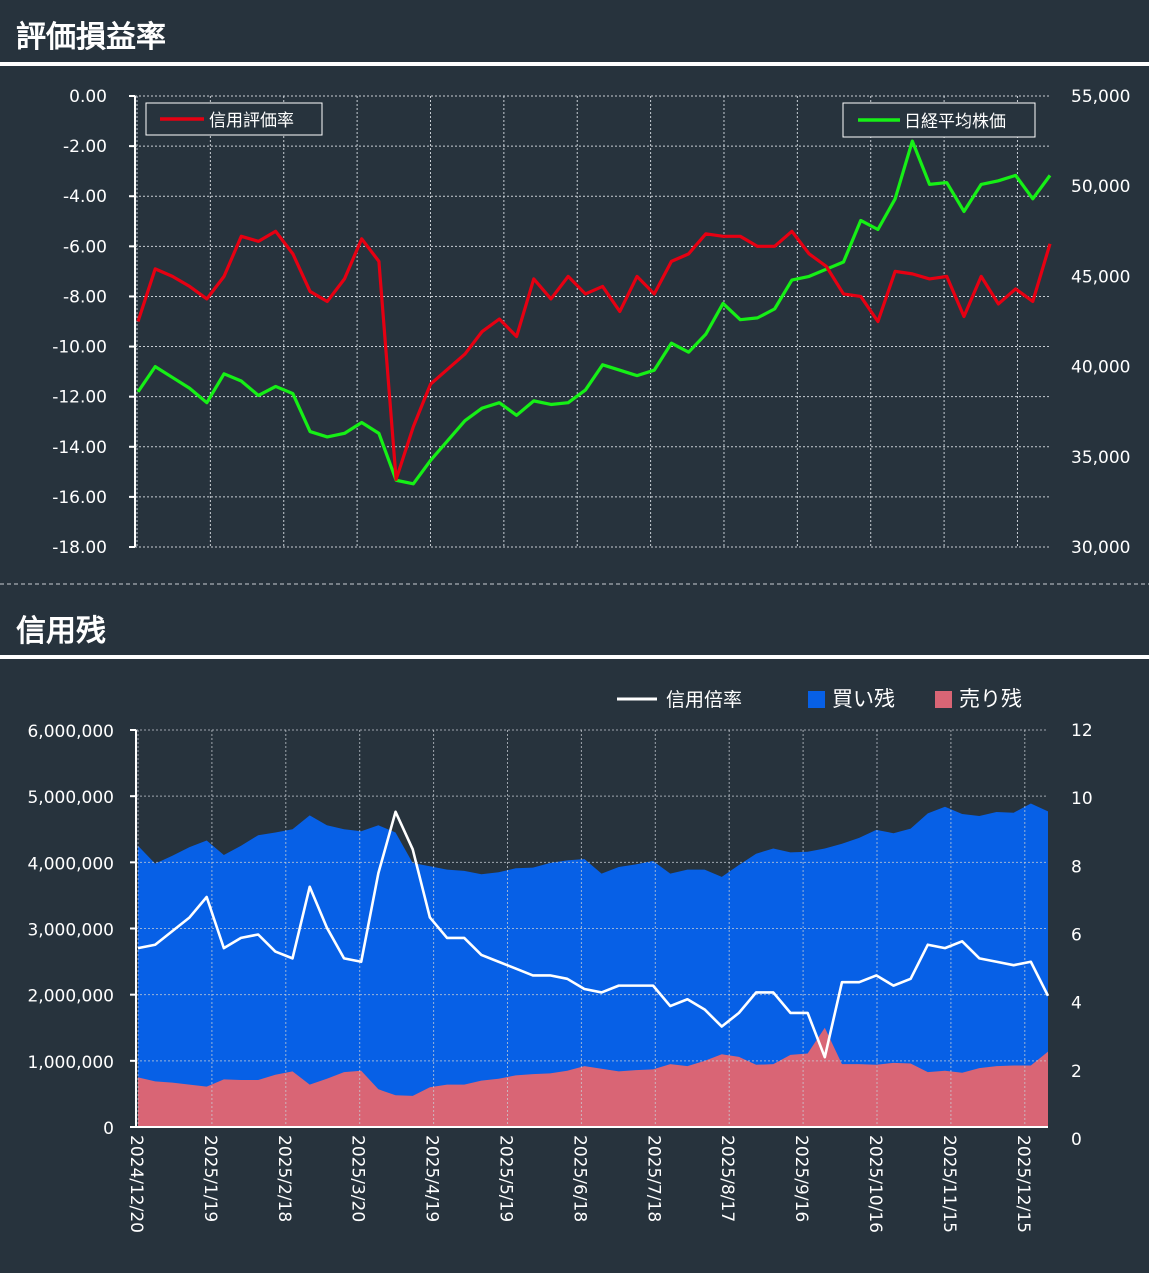  Describe the element at coordinates (79, 448) in the screenshot. I see `left-tick-label: -14.00` at that location.